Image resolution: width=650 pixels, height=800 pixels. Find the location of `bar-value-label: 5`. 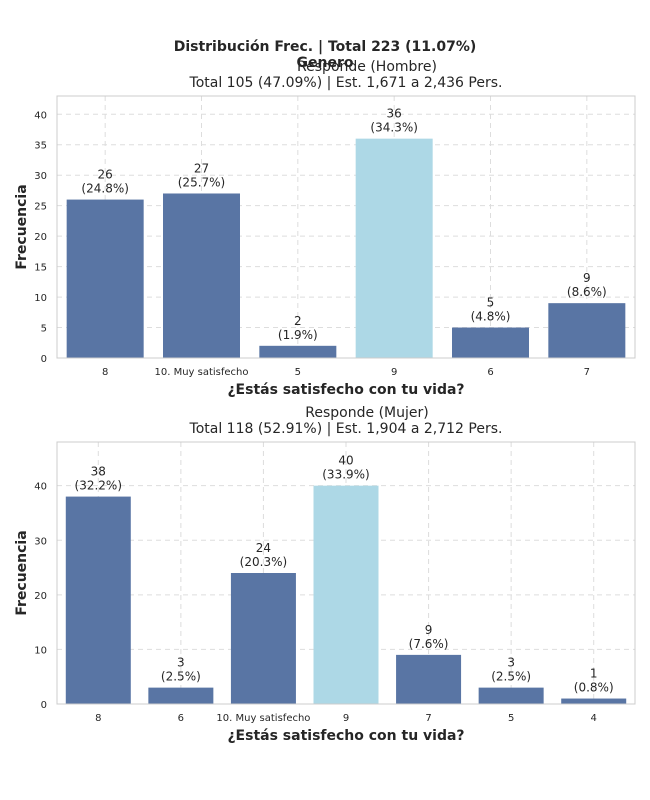

bar-value-label: 5 is located at coordinates (491, 303).